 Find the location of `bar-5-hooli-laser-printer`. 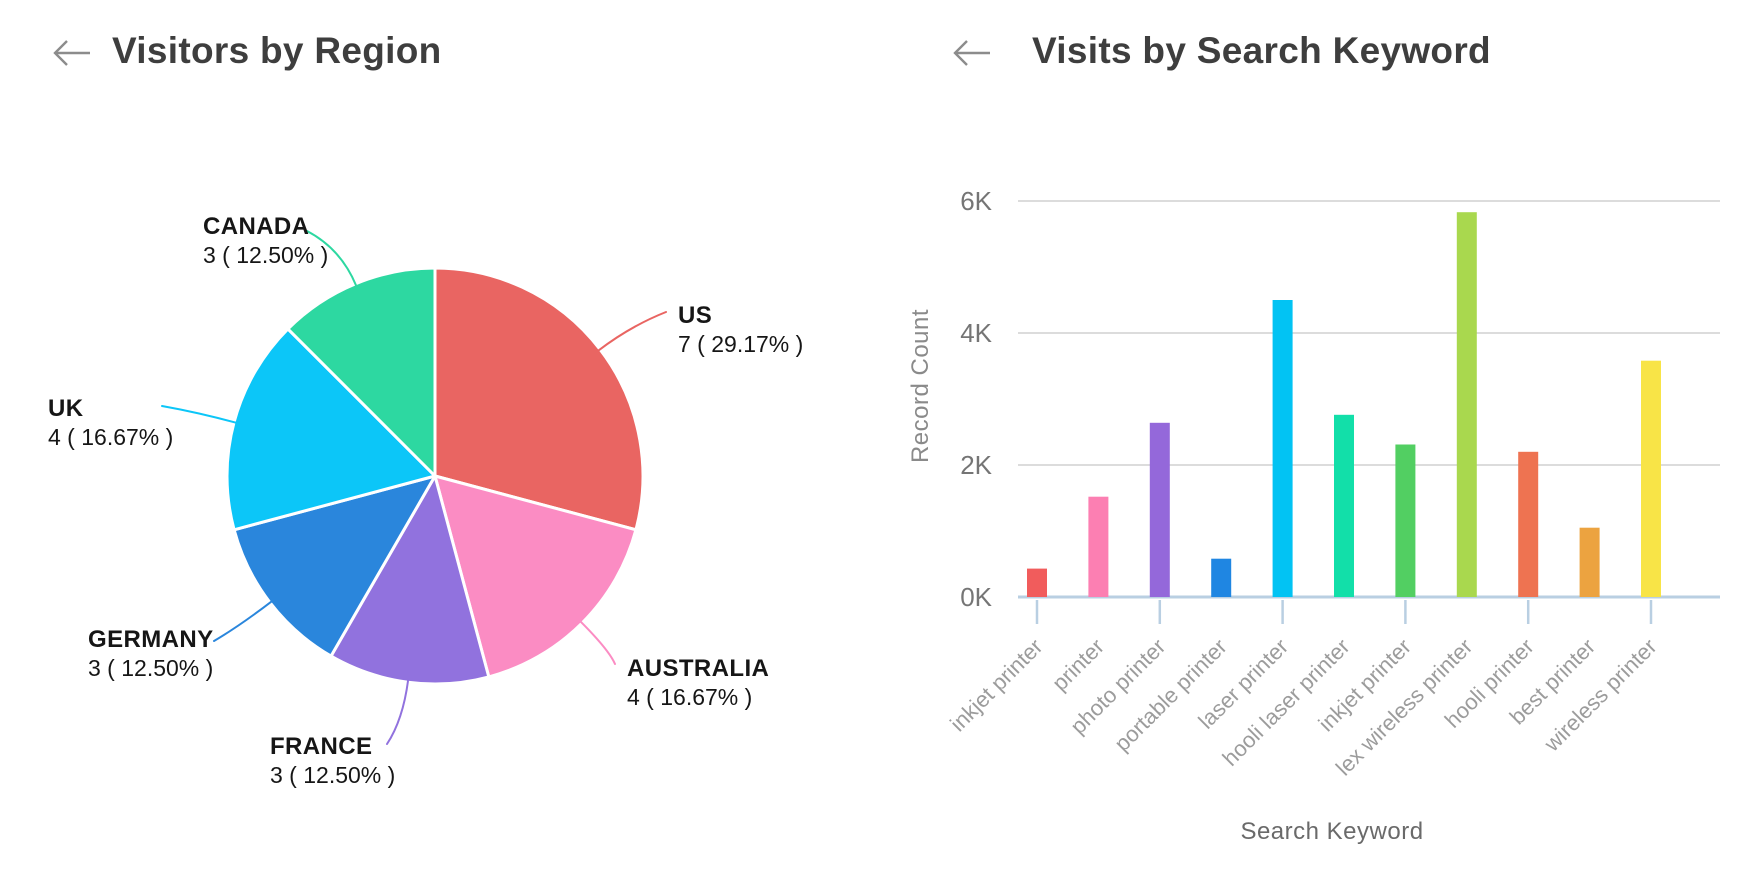

bar-5-hooli-laser-printer is located at coordinates (1344, 505).